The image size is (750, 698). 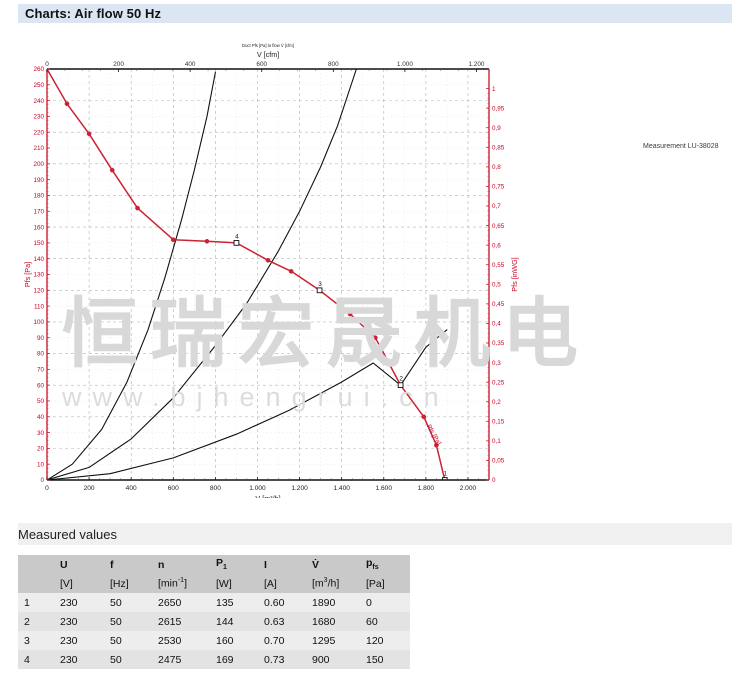 I want to click on ytick-right-label: 0,45, so click(x=498, y=304).